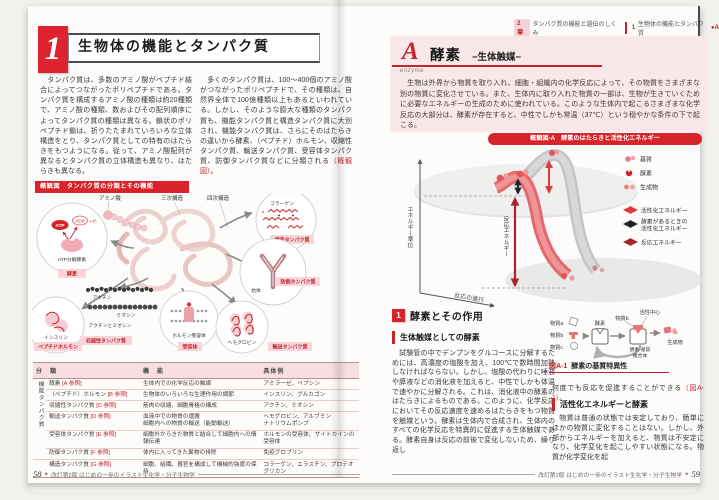 The height and width of the screenshot is (500, 719). What do you see at coordinates (573, 335) in the screenshot?
I see `substance-b-icon` at bounding box center [573, 335].